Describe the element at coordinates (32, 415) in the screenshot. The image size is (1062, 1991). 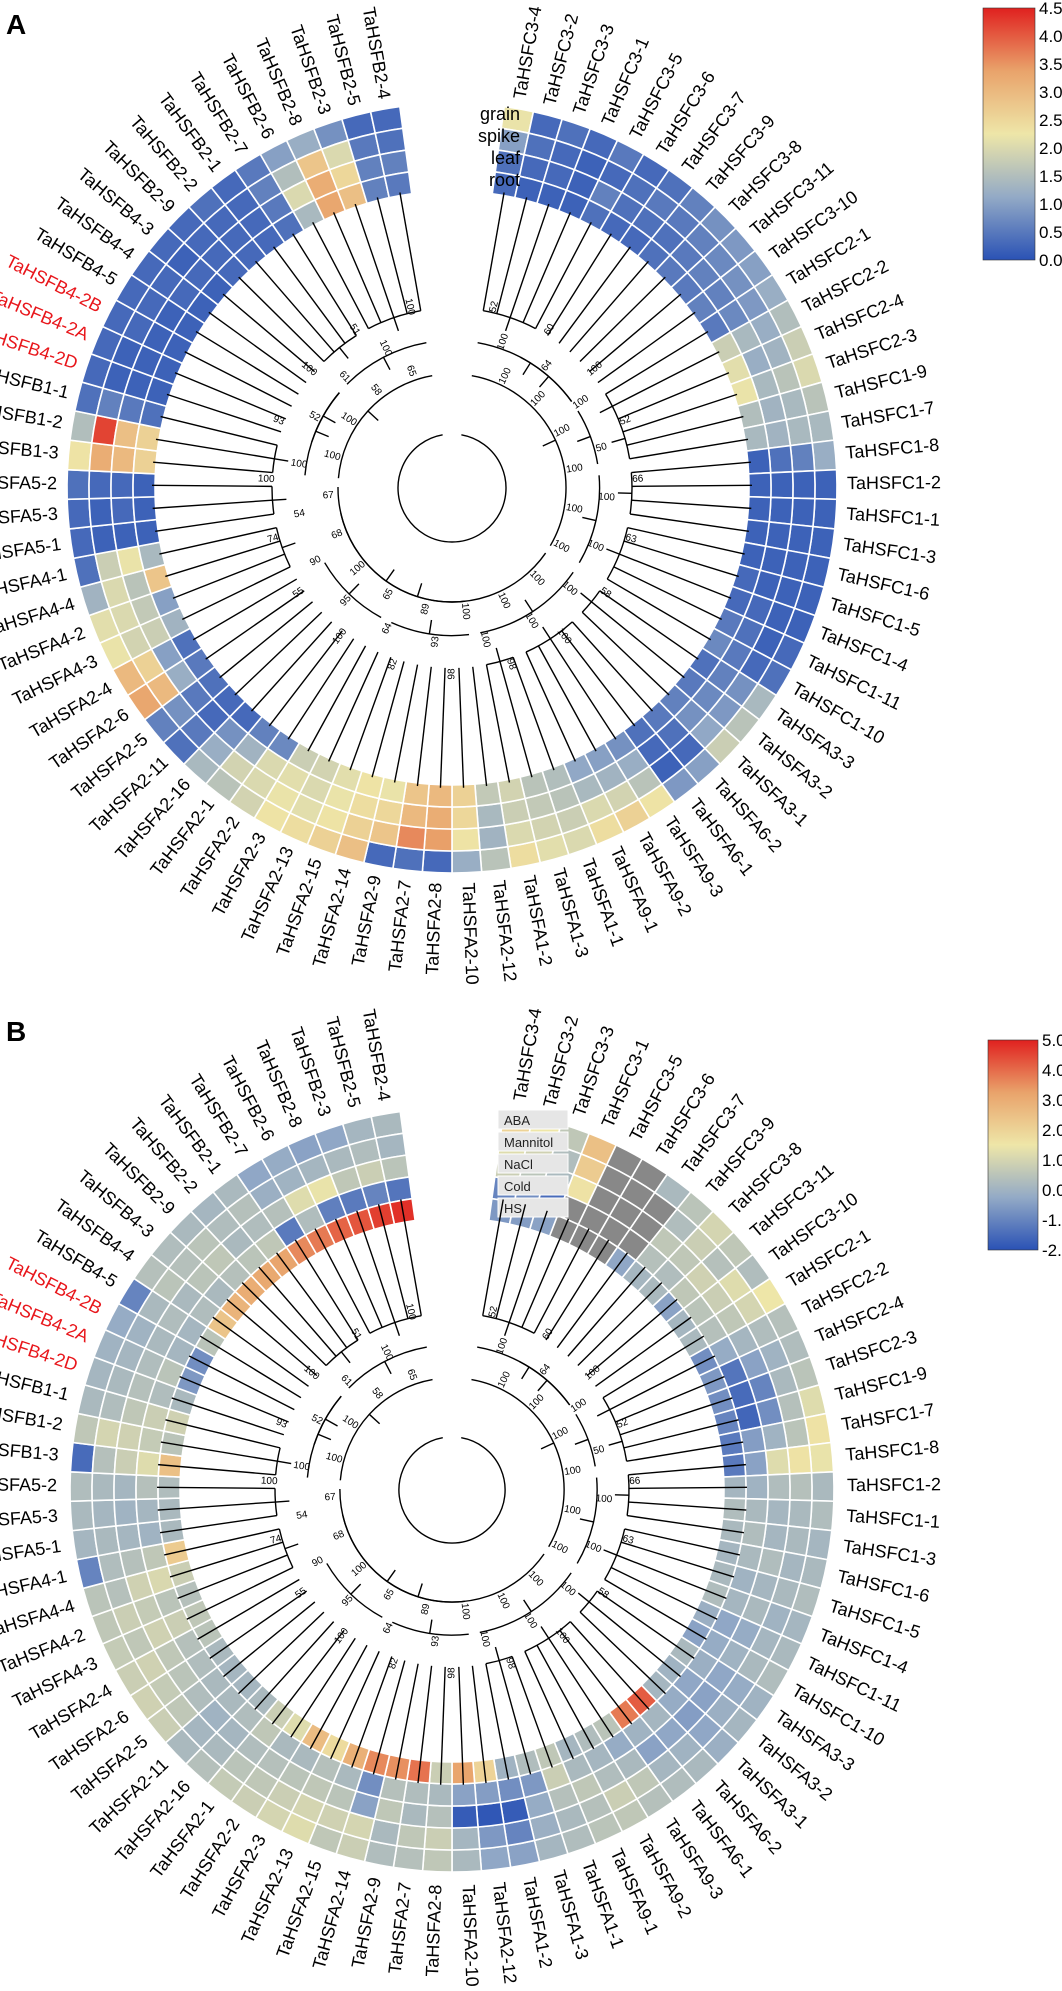
I see `tip-label: TaHSFB1-2` at that location.